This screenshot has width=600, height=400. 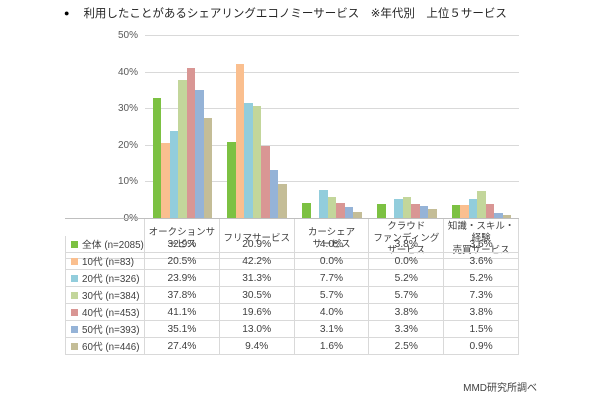 What do you see at coordinates (257, 312) in the screenshot?
I see `table-value-cell: 19.6%` at bounding box center [257, 312].